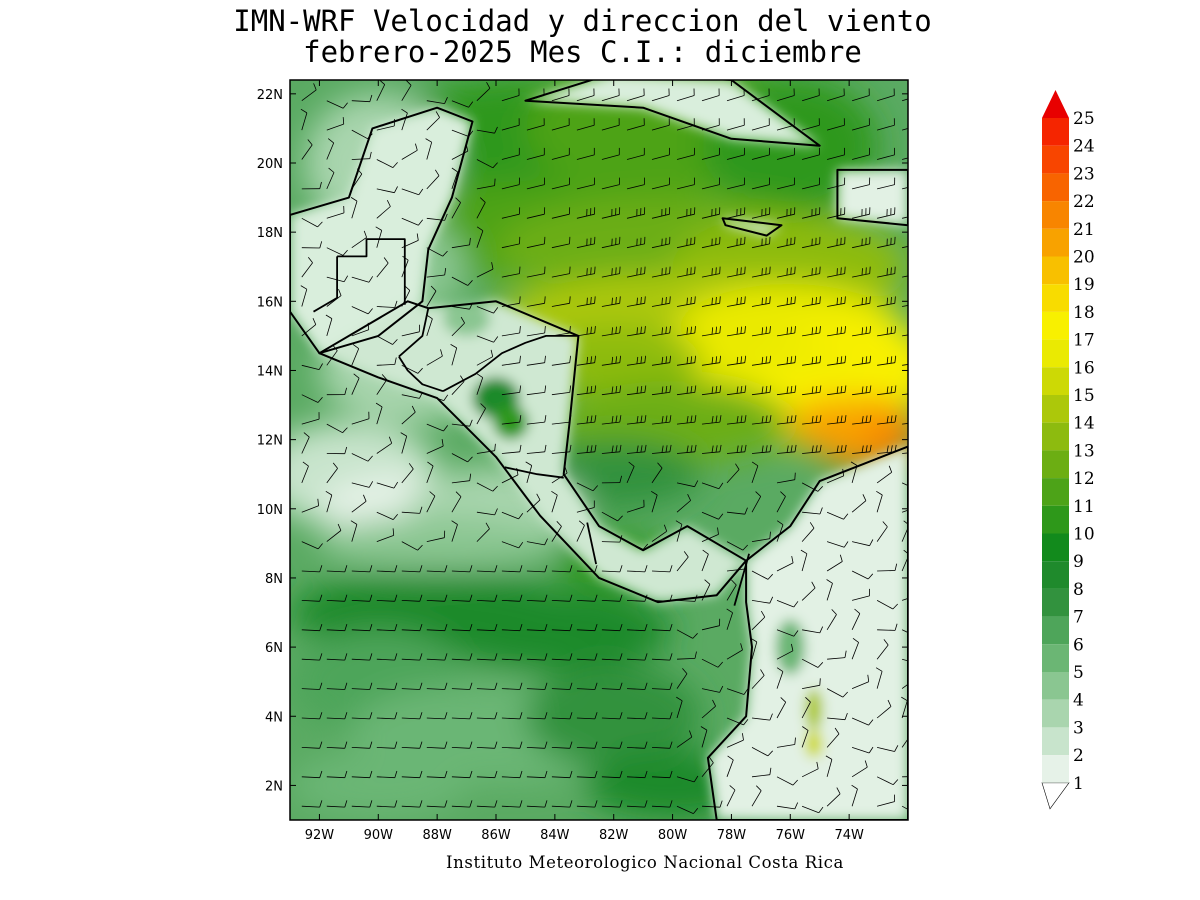 The height and width of the screenshot is (900, 1200). What do you see at coordinates (437, 543) in the screenshot?
I see `shade-blob` at bounding box center [437, 543].